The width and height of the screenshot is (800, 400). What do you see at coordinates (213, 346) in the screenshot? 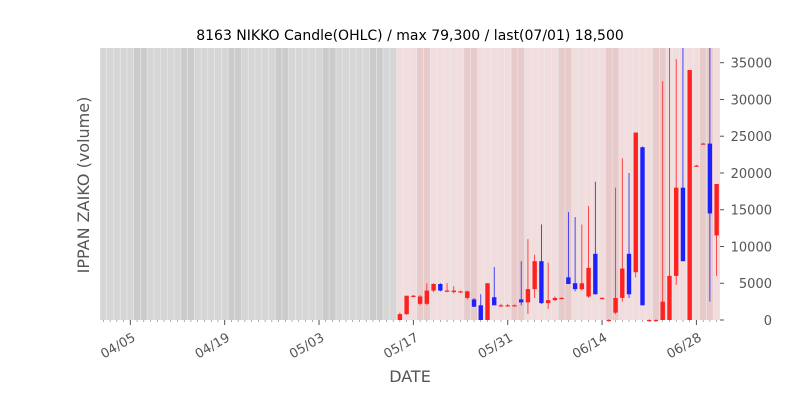
I see `x-tick-label: 04/19` at bounding box center [213, 346].